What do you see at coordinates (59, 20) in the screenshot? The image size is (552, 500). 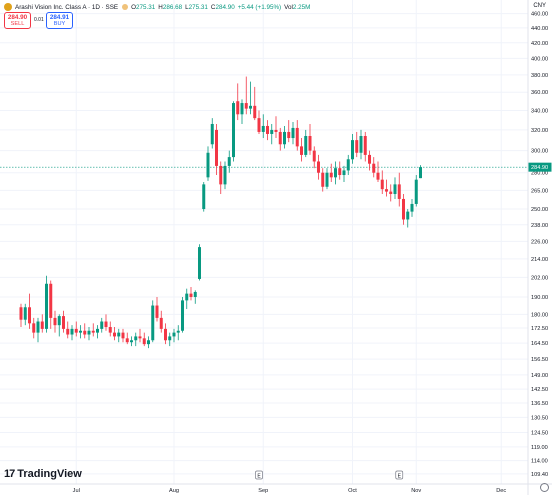 I see `buy-button: 284.91 BUY` at bounding box center [59, 20].